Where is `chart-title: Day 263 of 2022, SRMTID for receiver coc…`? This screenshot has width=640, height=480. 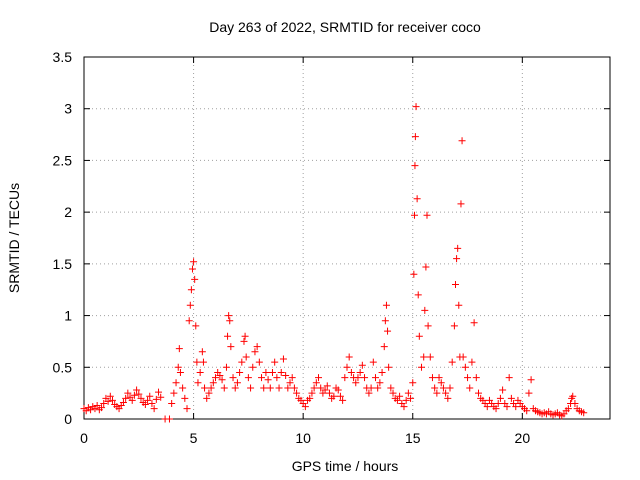 chart-title: Day 263 of 2022, SRMTID for receiver coc… is located at coordinates (345, 27).